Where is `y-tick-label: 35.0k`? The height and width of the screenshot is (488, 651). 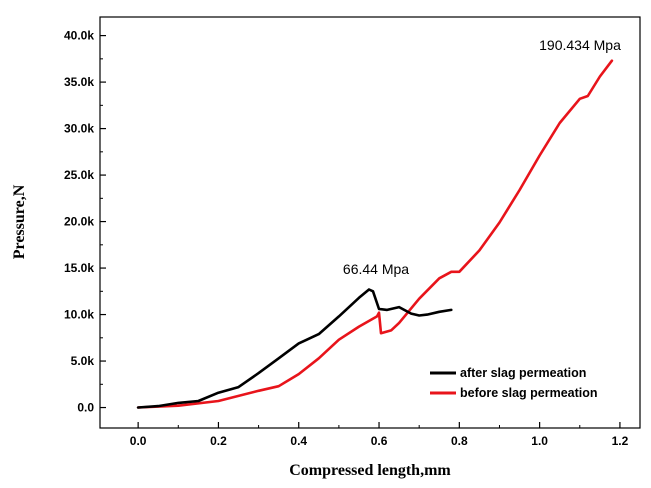
y-tick-label: 35.0k is located at coordinates (79, 82).